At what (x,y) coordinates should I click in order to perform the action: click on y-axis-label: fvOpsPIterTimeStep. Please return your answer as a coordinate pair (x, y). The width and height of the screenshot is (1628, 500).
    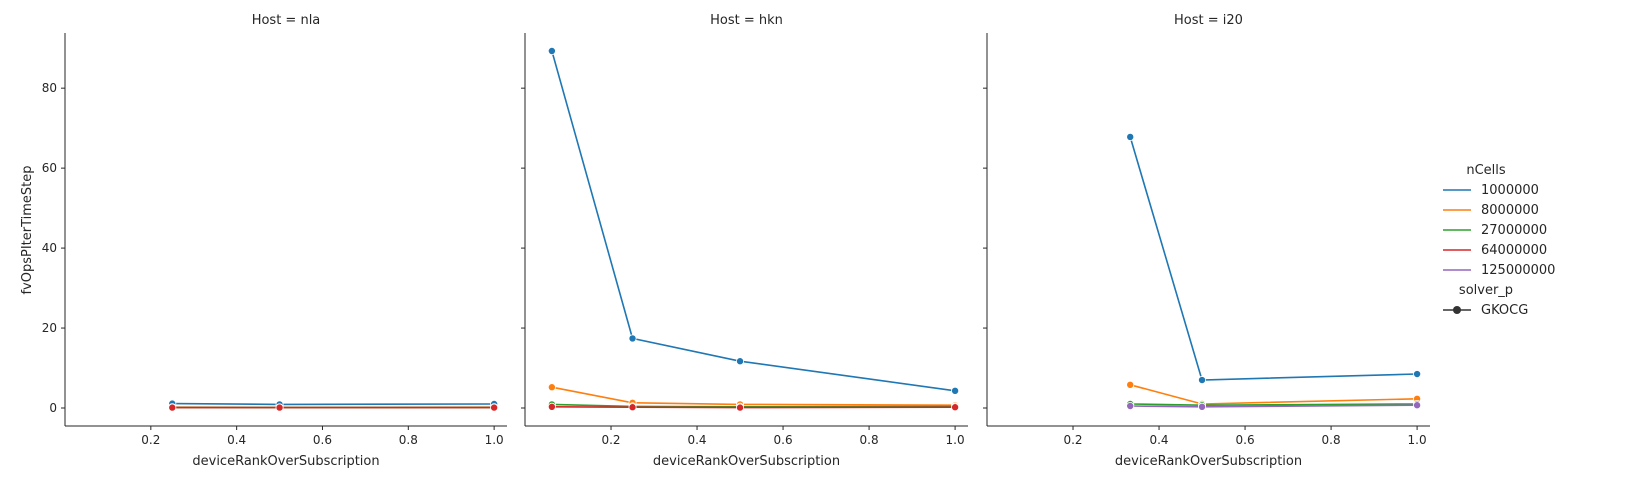
    Looking at the image, I should click on (27, 229).